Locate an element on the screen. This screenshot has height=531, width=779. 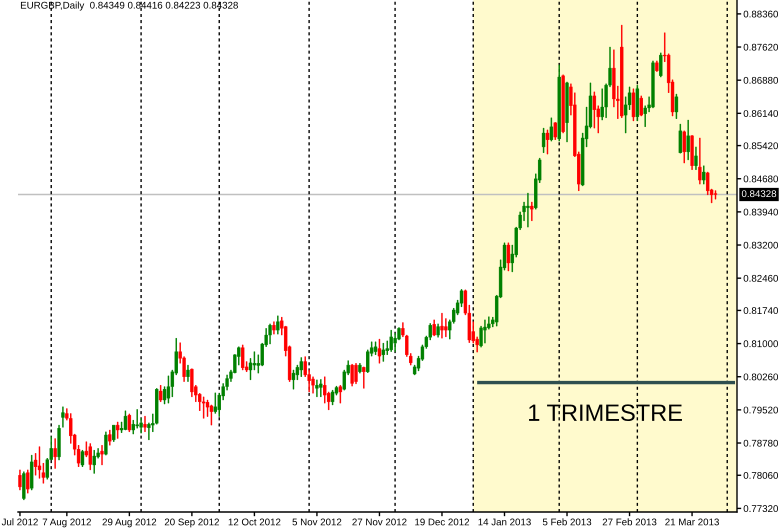
x-tick-label: 12 Oct 2012 is located at coordinates (254, 522).